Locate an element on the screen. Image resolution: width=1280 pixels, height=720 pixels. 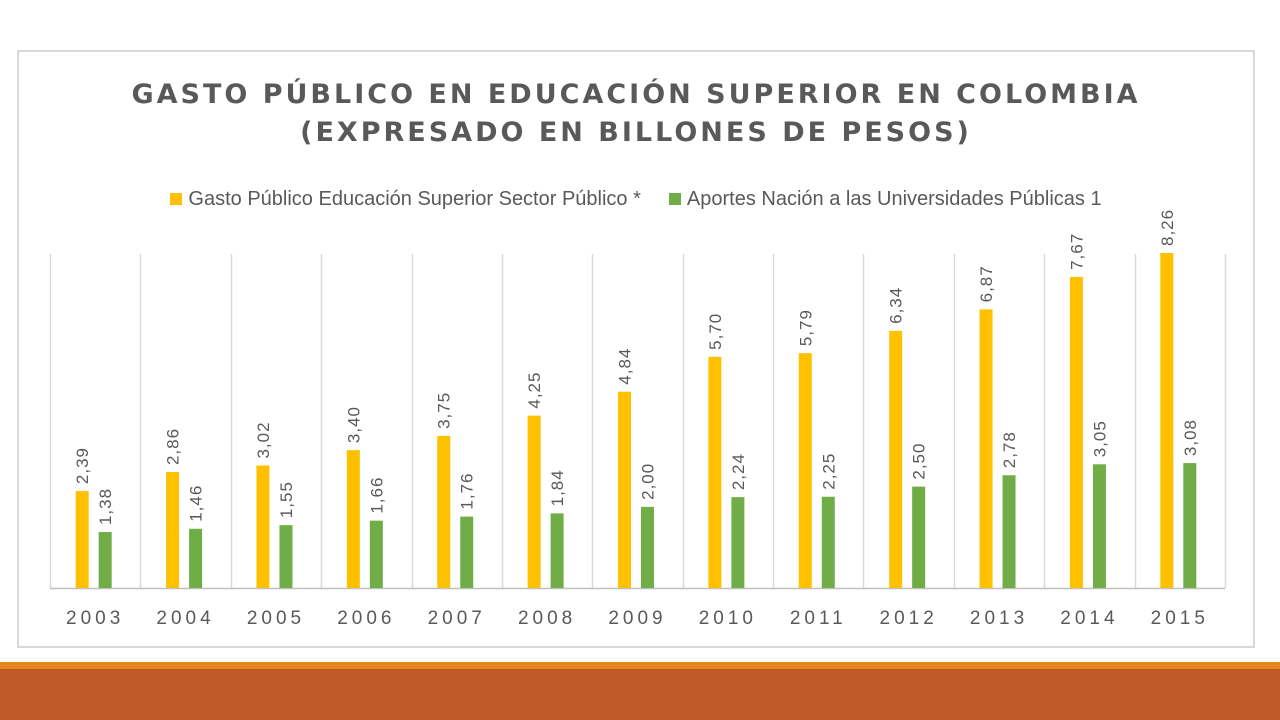
data-label-gasto-2013: 6,87 is located at coordinates (986, 283).